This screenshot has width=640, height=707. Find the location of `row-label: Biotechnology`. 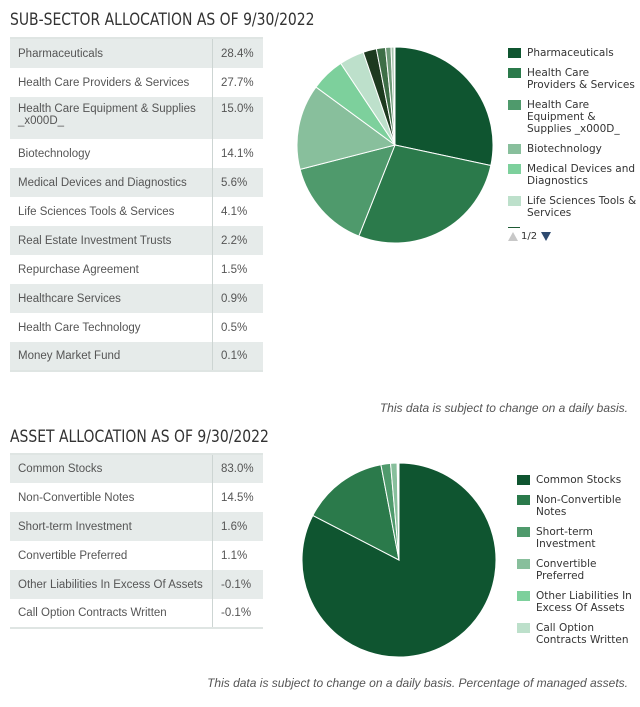

row-label: Biotechnology is located at coordinates (111, 153).